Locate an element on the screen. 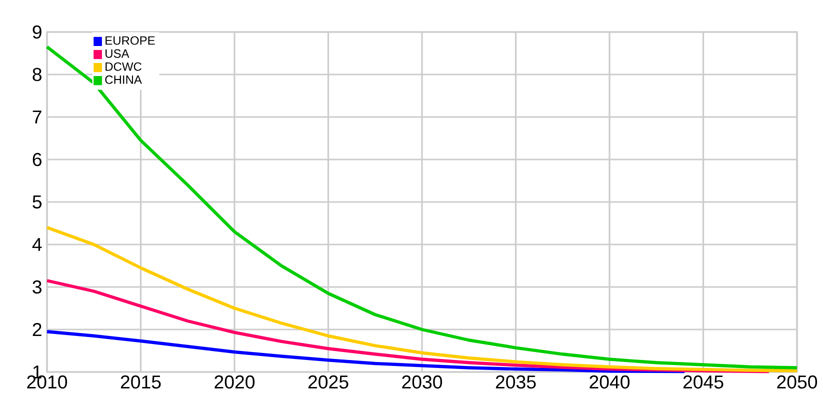 The image size is (823, 414). x-tick-label: 2050 is located at coordinates (797, 382).